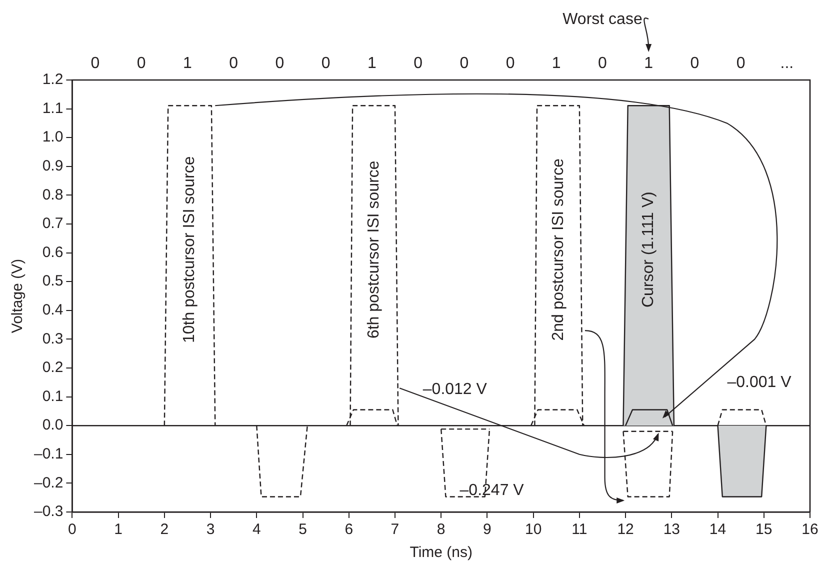 Image resolution: width=835 pixels, height=571 pixels. I want to click on y-tick-label: –0.1, so click(49, 454).